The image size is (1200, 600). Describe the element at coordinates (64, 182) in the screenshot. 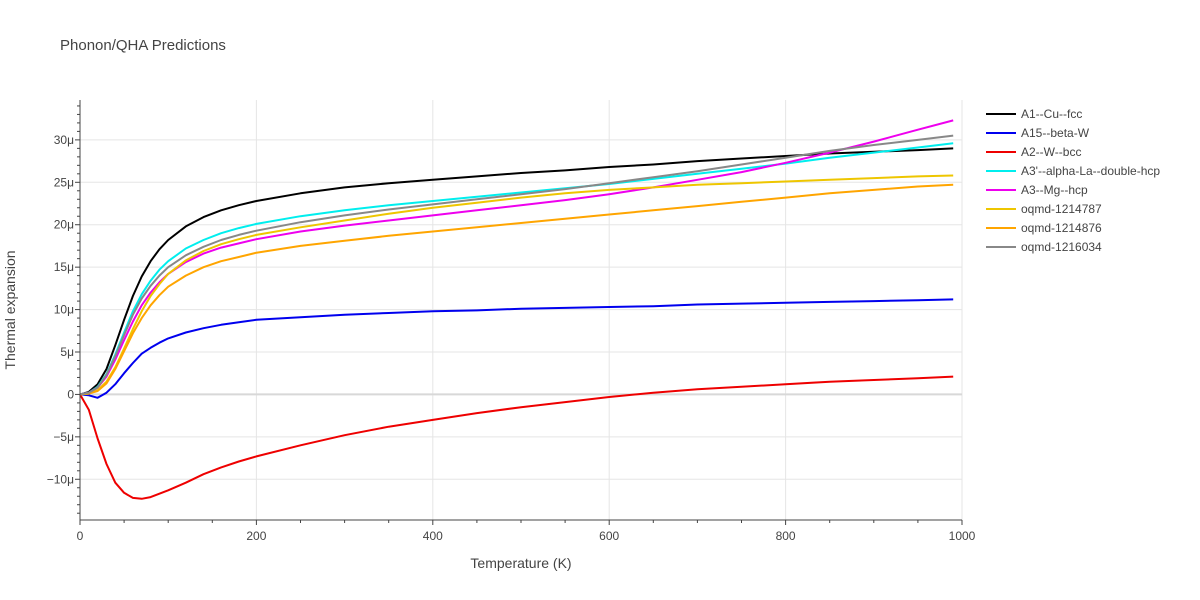

I see `y-tick-label: 25μ` at that location.